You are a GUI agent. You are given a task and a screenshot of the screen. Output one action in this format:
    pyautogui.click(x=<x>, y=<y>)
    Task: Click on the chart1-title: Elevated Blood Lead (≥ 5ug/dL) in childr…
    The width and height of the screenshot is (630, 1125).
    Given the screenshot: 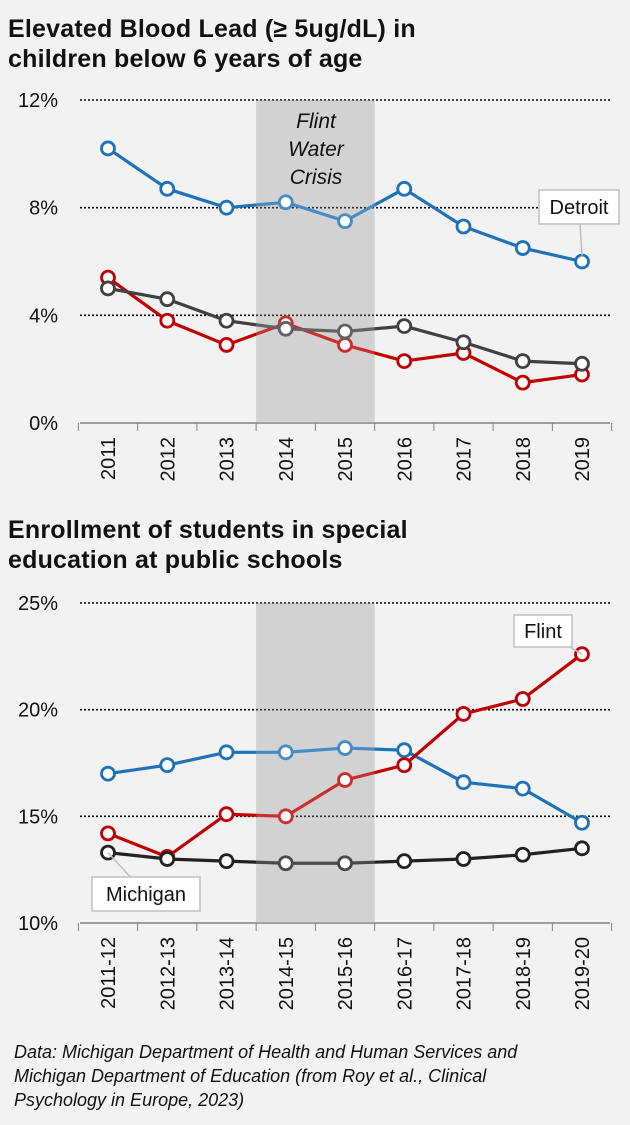 What is the action you would take?
    pyautogui.click(x=212, y=44)
    